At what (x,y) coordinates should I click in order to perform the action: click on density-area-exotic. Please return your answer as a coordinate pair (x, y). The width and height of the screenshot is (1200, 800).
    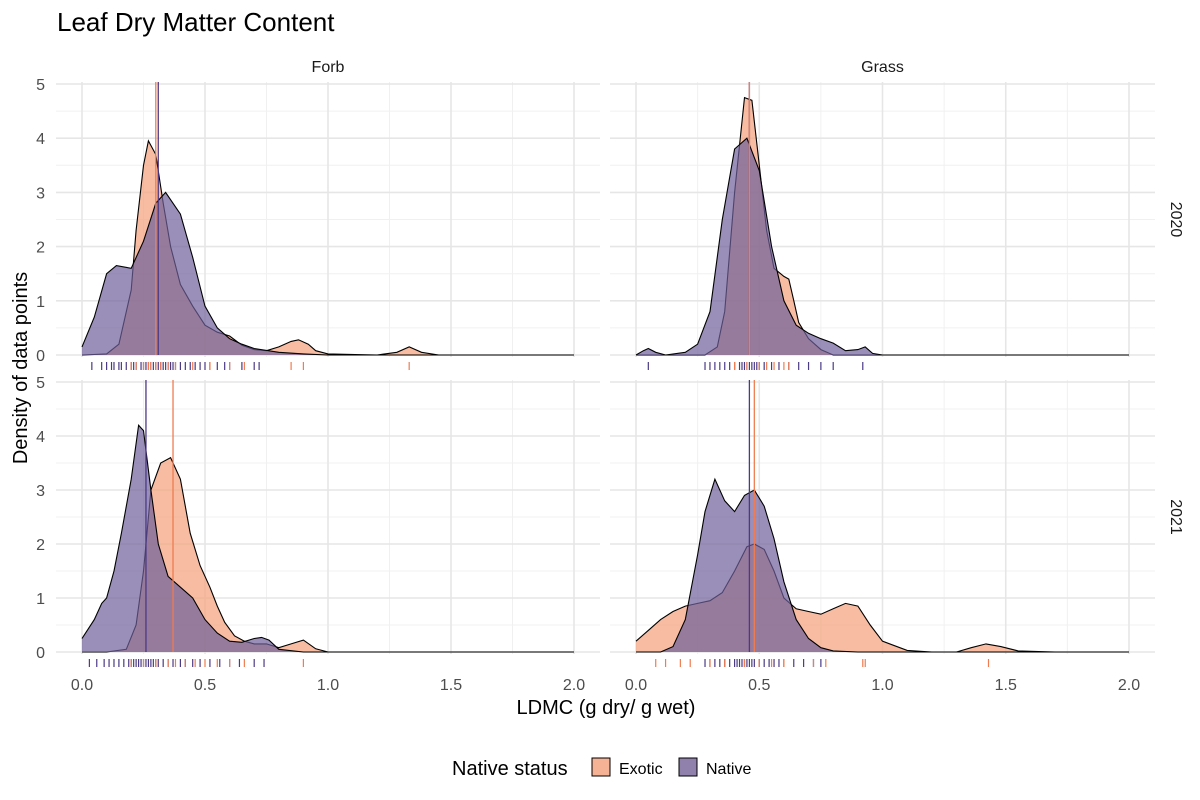
    Looking at the image, I should click on (328, 554).